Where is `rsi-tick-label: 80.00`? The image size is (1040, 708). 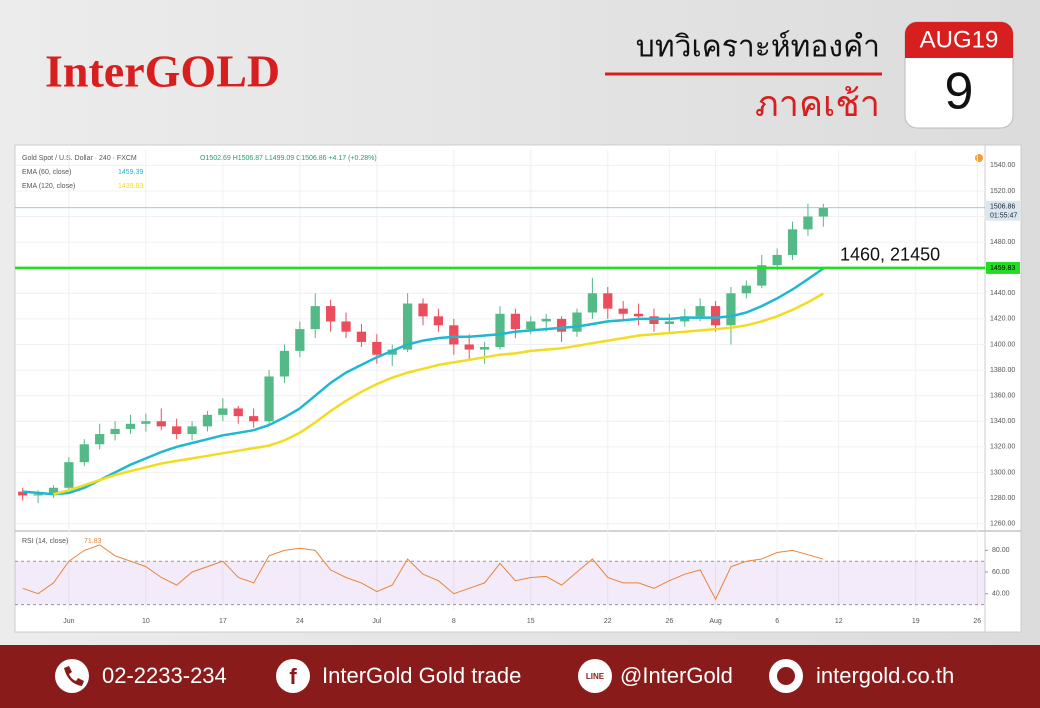 rsi-tick-label: 80.00 is located at coordinates (1001, 550).